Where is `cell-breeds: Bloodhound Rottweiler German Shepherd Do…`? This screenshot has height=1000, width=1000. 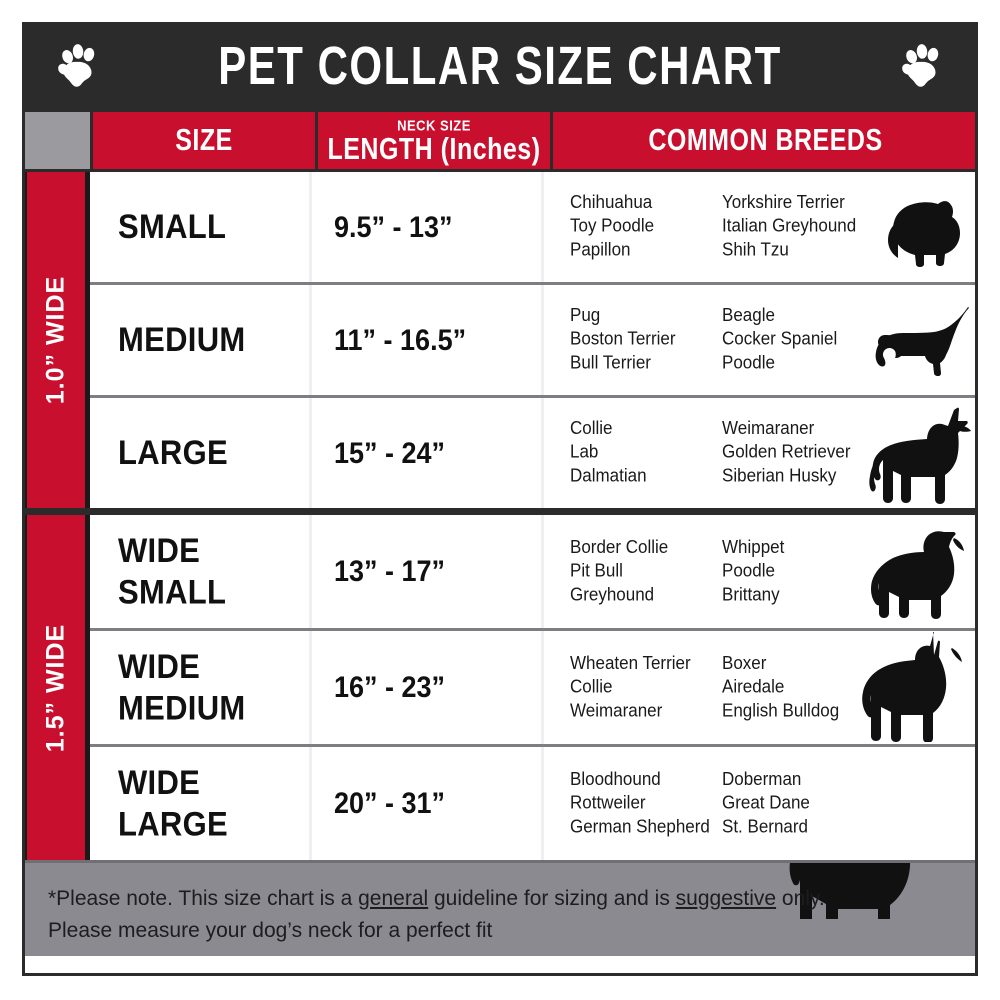
cell-breeds: Bloodhound Rottweiler German Shepherd Do… is located at coordinates (761, 803).